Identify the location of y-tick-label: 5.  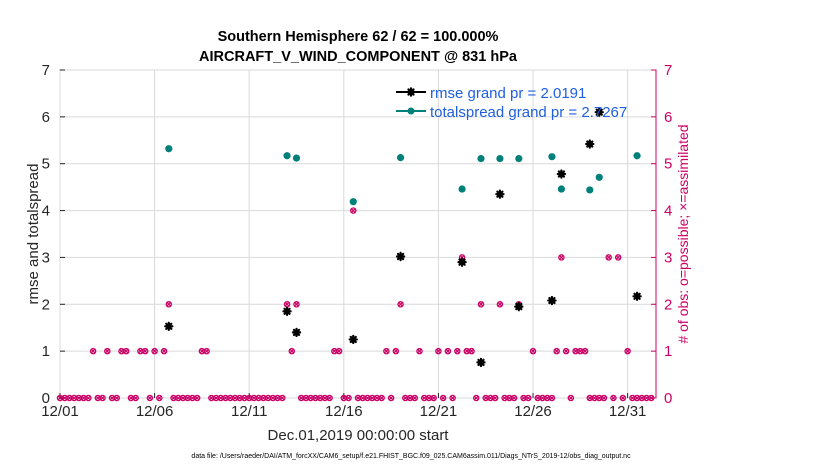
(46, 164).